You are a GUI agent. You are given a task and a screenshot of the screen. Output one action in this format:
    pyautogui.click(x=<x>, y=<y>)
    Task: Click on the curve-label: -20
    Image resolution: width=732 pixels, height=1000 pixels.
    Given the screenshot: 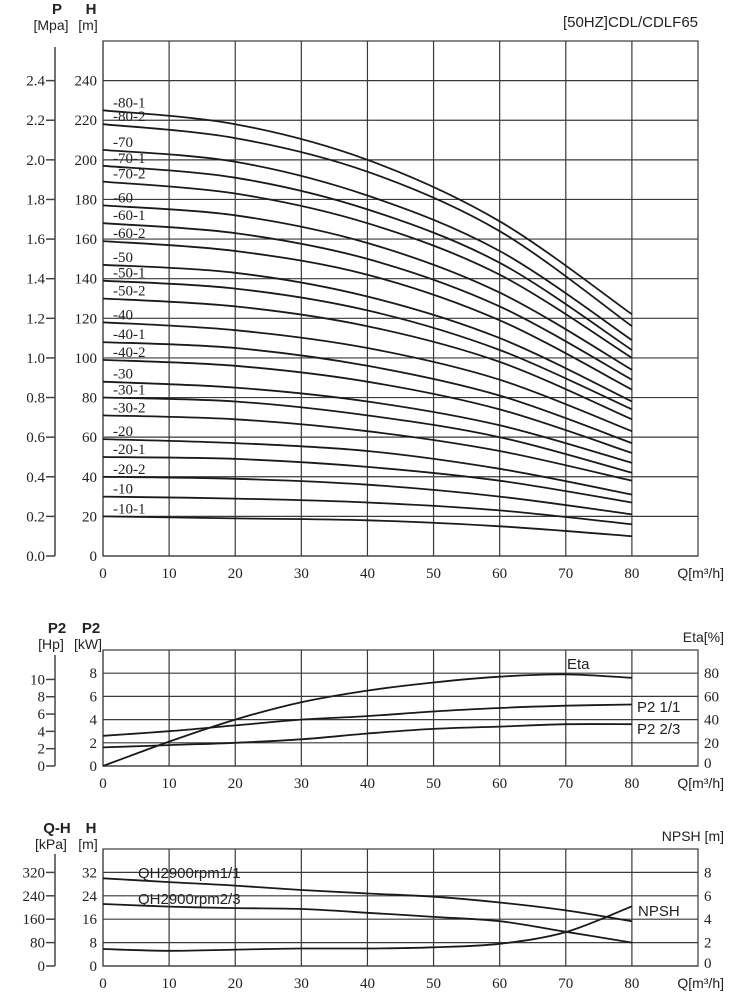 What is the action you would take?
    pyautogui.click(x=123, y=432)
    